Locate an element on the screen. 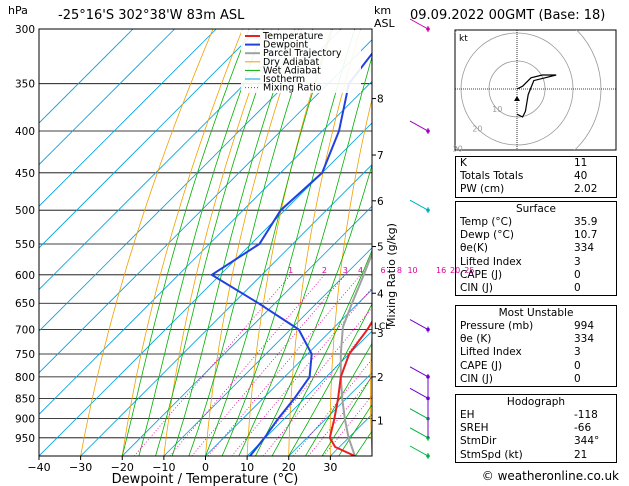 The width and height of the screenshot is (629, 486). altitude-tick-label: 4 is located at coordinates (380, 294).